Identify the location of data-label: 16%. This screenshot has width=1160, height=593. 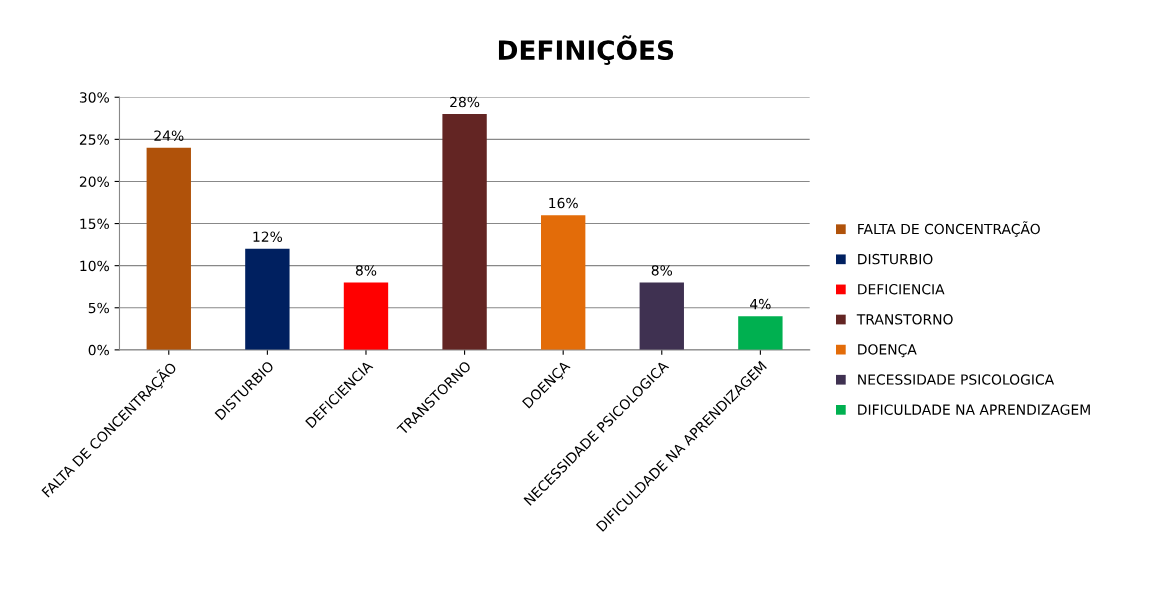
(563, 203).